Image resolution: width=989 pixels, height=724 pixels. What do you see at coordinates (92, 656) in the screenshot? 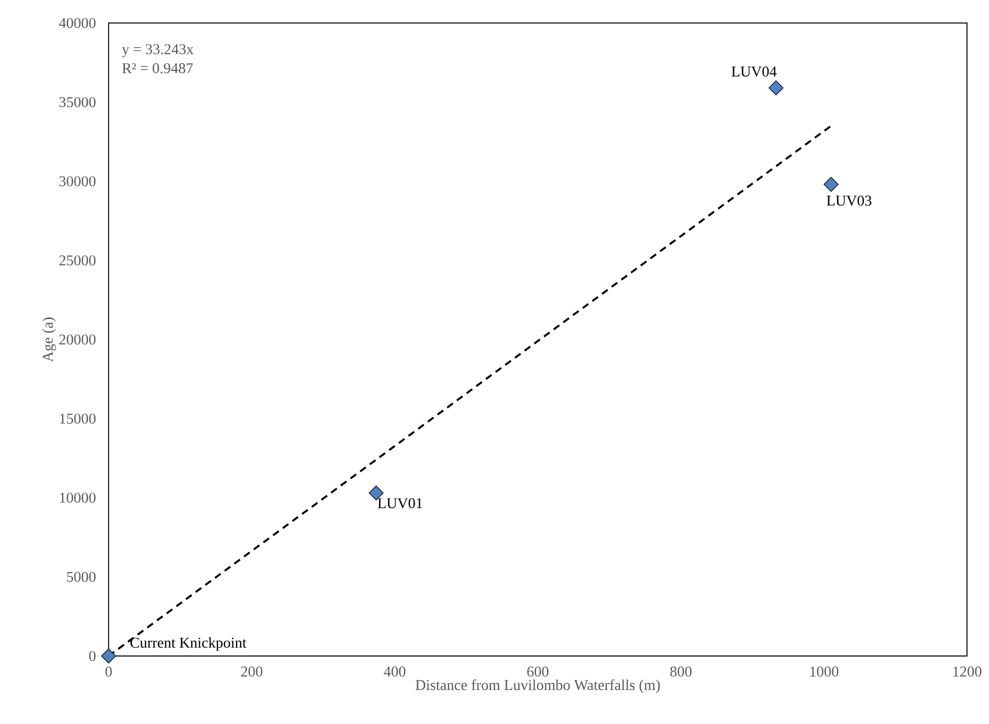
I see `y-tick-label: 0` at bounding box center [92, 656].